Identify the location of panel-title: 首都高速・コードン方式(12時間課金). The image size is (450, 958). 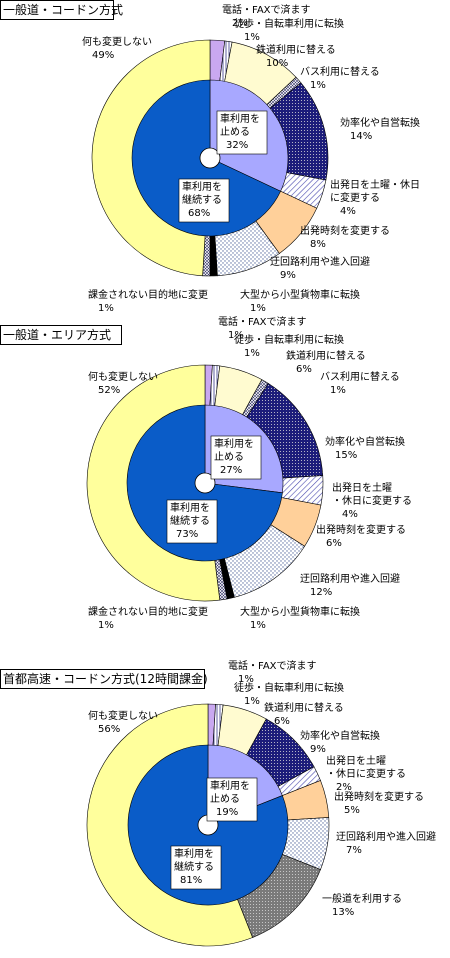
(104, 679).